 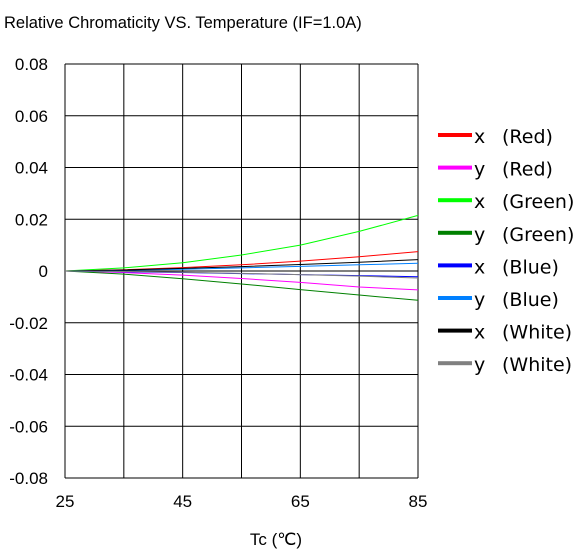 I want to click on legend-item: x (Red), so click(x=495, y=137).